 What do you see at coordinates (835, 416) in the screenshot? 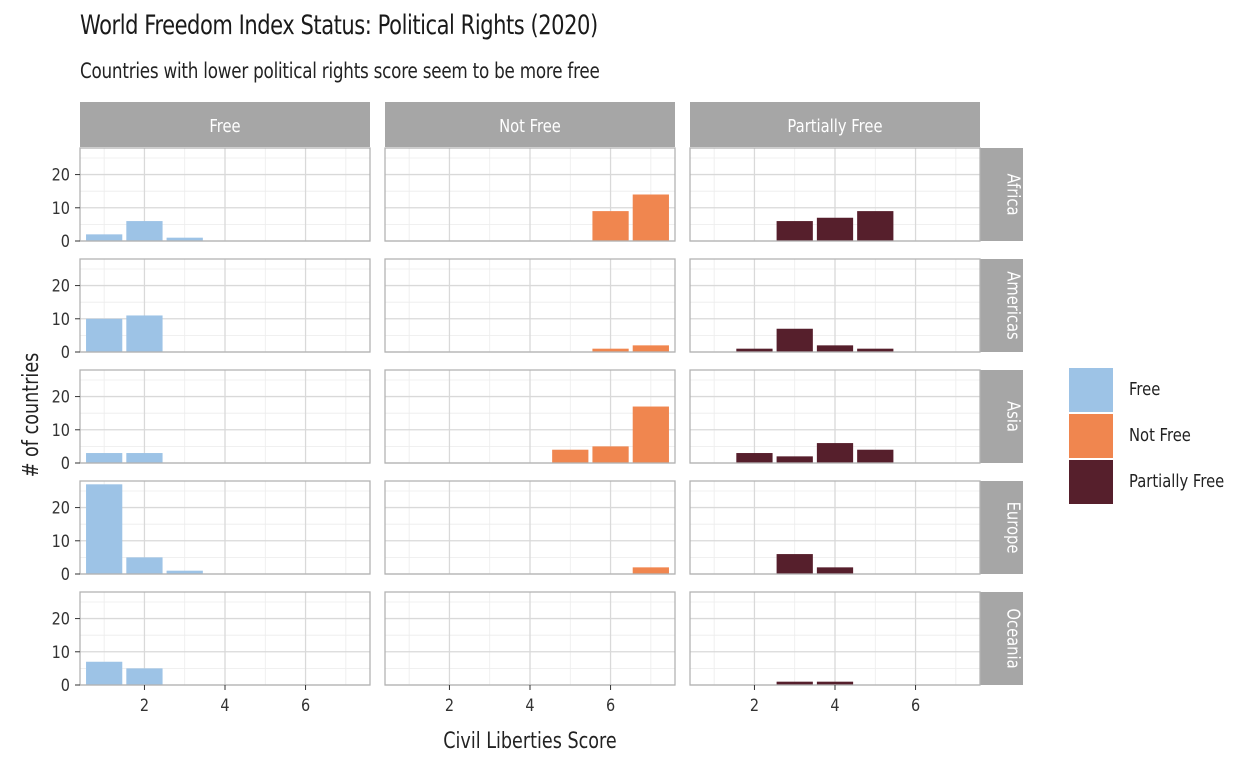
I see `panel-asia-partially-free` at bounding box center [835, 416].